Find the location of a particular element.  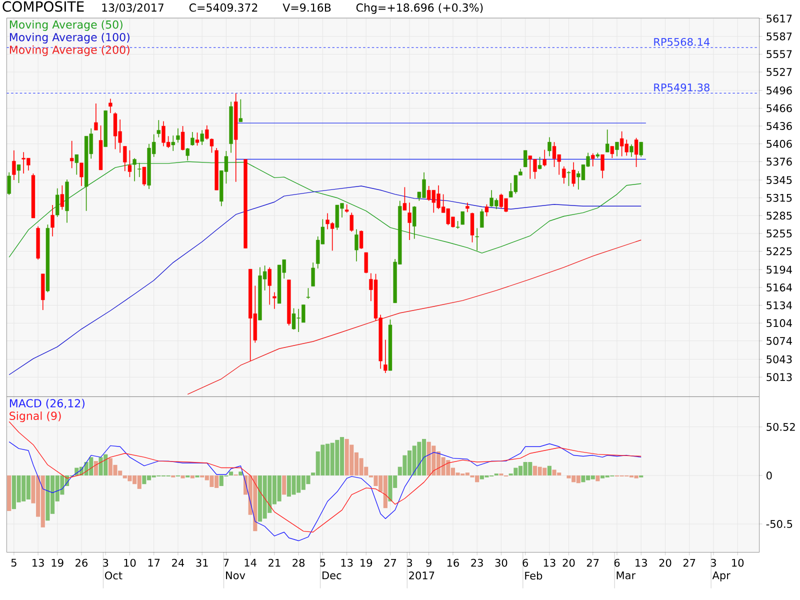

y-tick-label: 5376 is located at coordinates (779, 162).